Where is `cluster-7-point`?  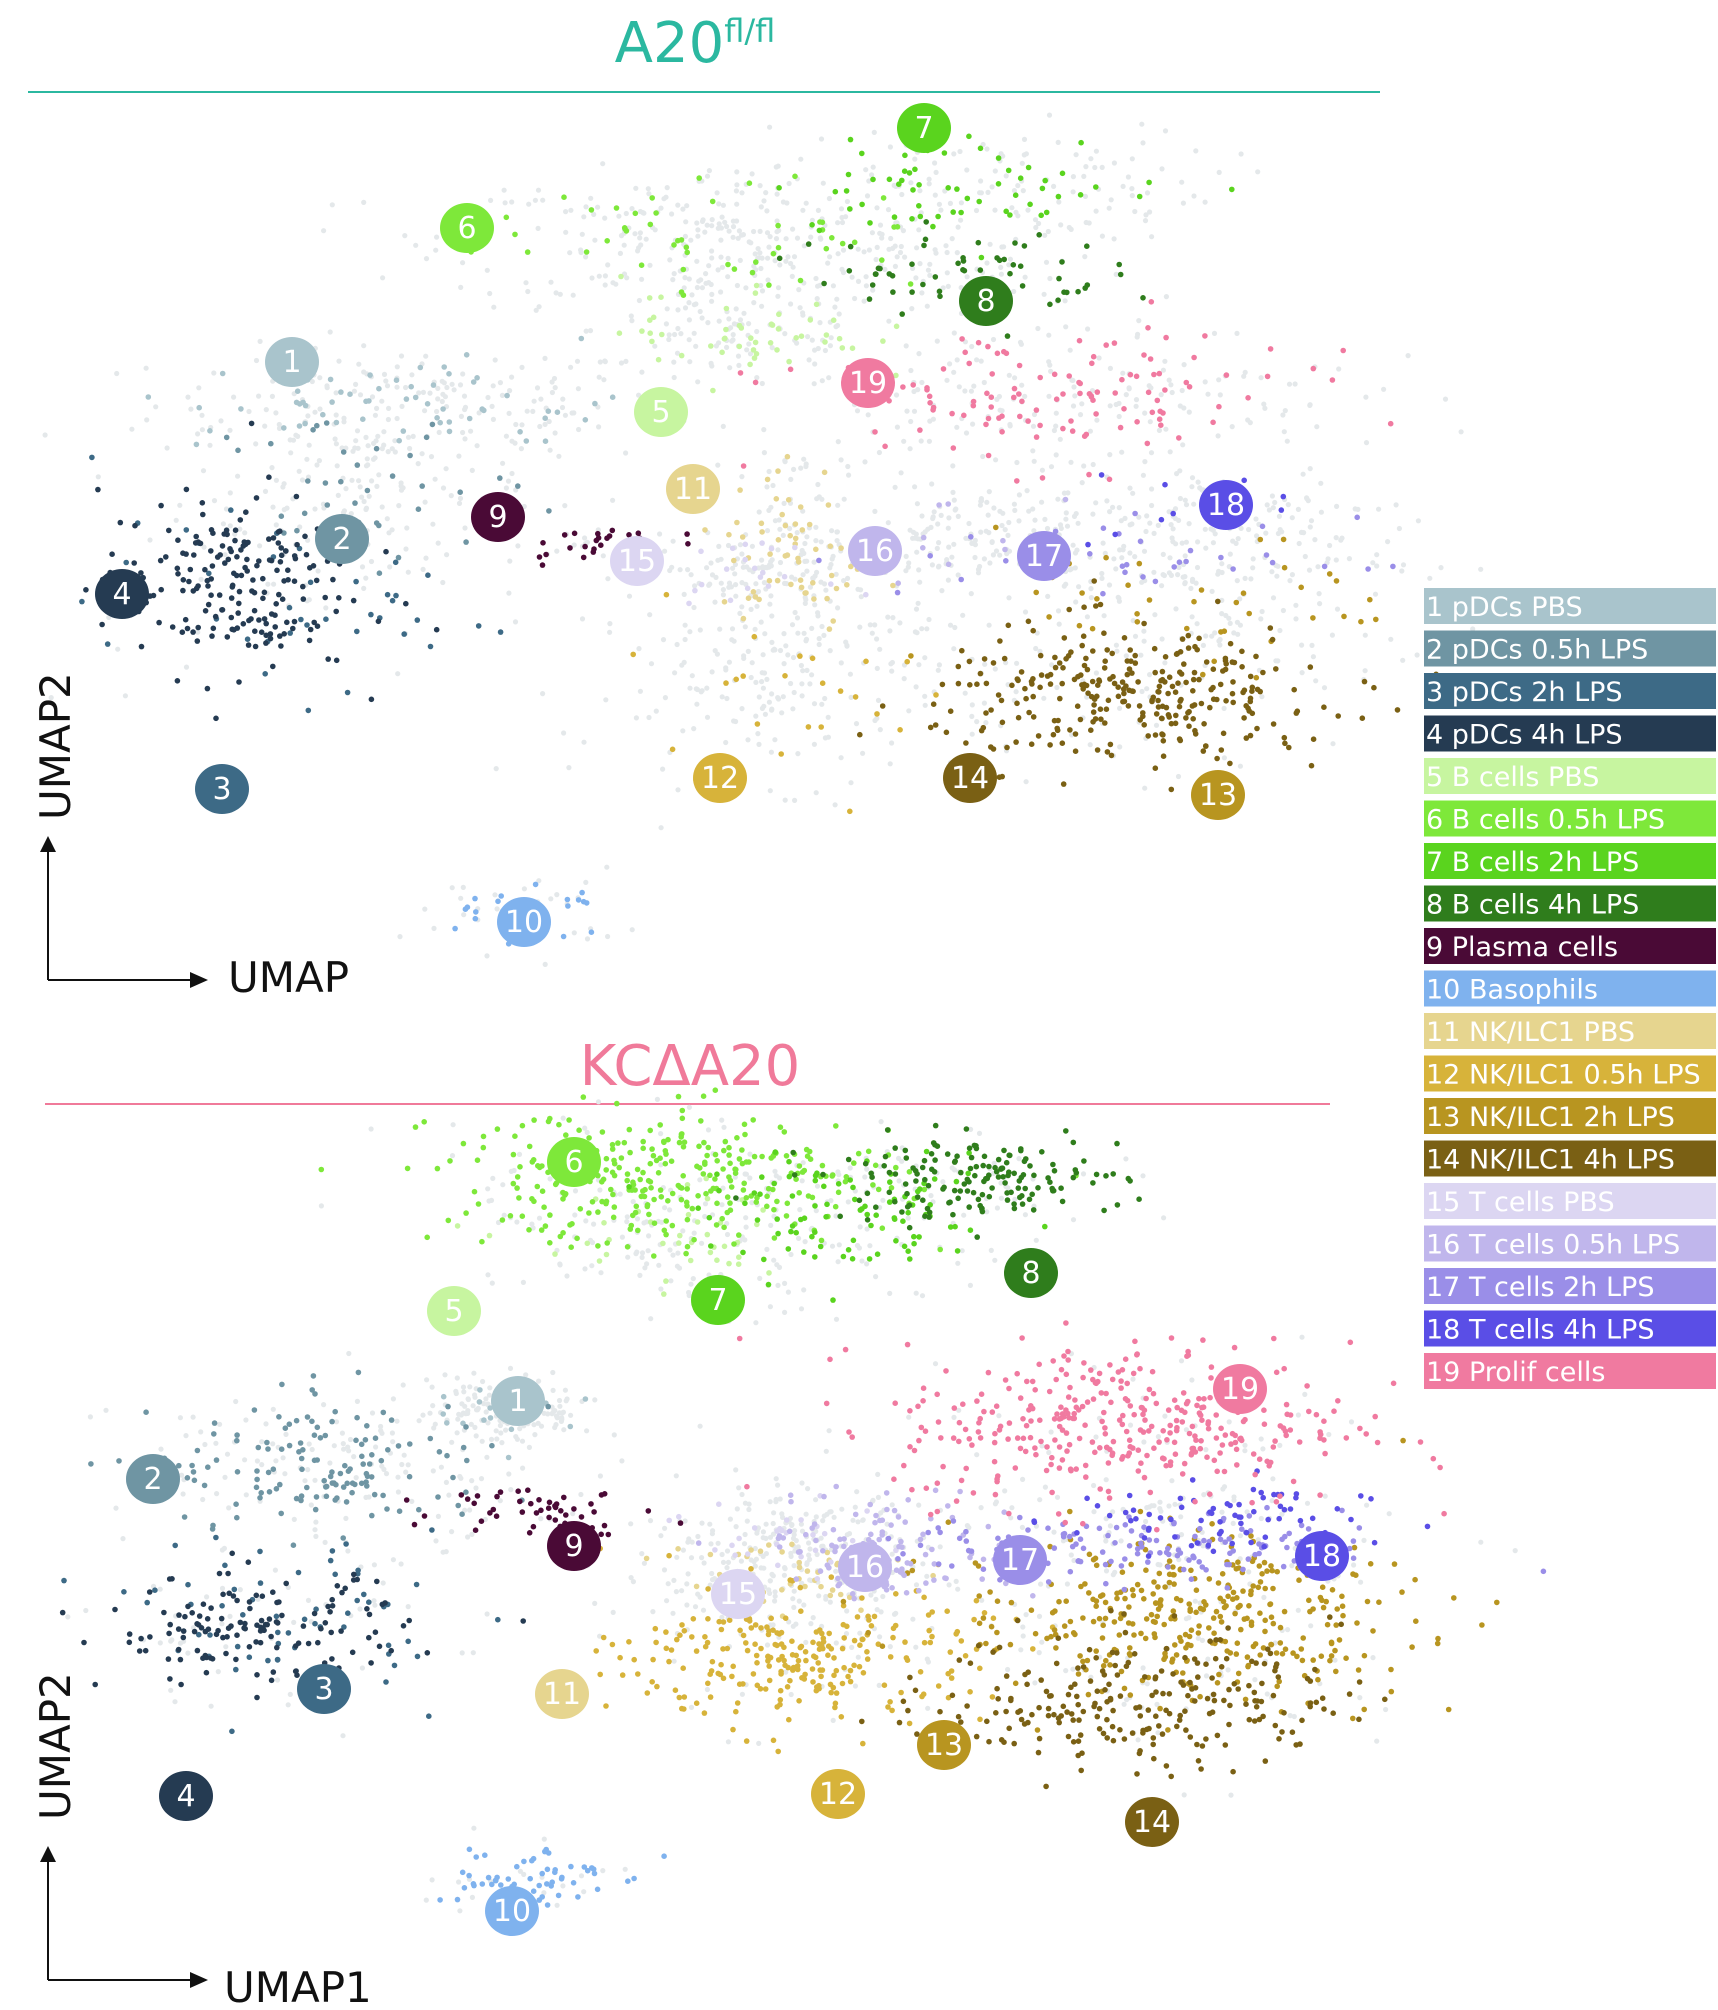 cluster-7-point is located at coordinates (1028, 167).